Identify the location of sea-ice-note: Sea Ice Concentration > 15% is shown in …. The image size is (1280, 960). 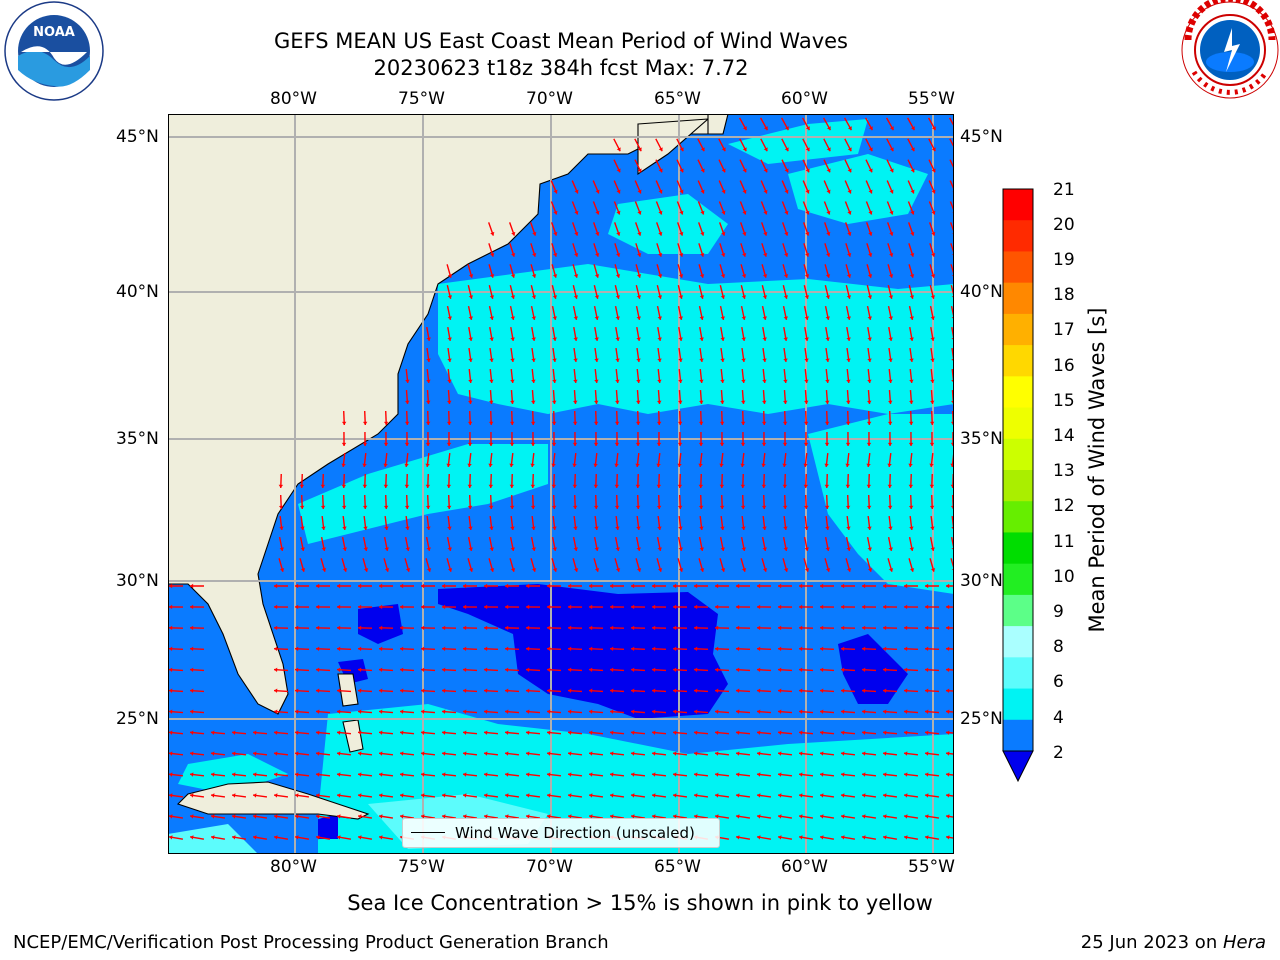
(640, 903).